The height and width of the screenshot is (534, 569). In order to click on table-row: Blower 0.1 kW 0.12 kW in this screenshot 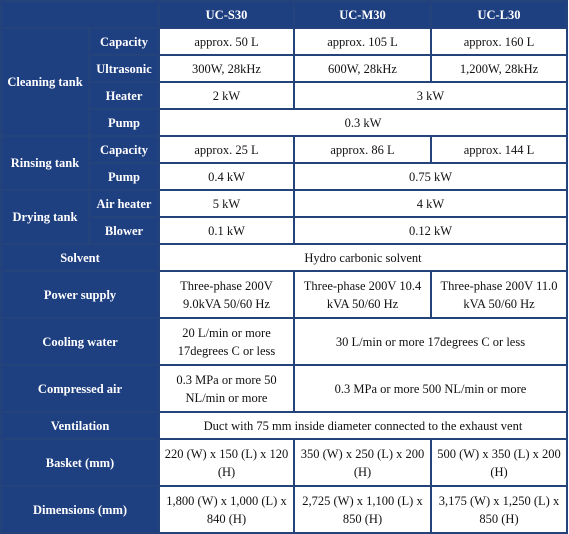, I will do `click(284, 230)`.